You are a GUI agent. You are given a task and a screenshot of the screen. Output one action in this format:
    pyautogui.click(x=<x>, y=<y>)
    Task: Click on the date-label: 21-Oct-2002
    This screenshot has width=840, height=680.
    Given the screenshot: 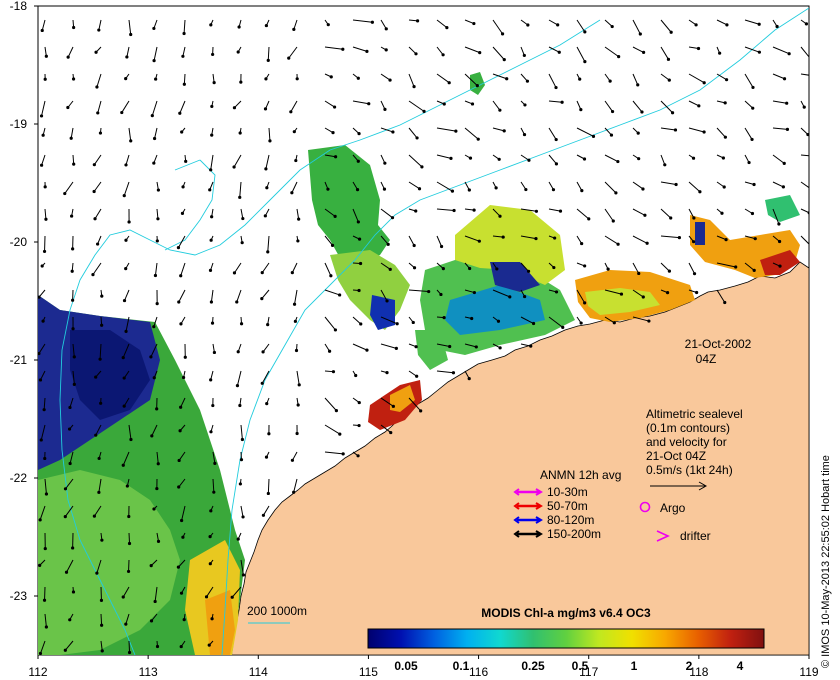 What is the action you would take?
    pyautogui.click(x=718, y=344)
    